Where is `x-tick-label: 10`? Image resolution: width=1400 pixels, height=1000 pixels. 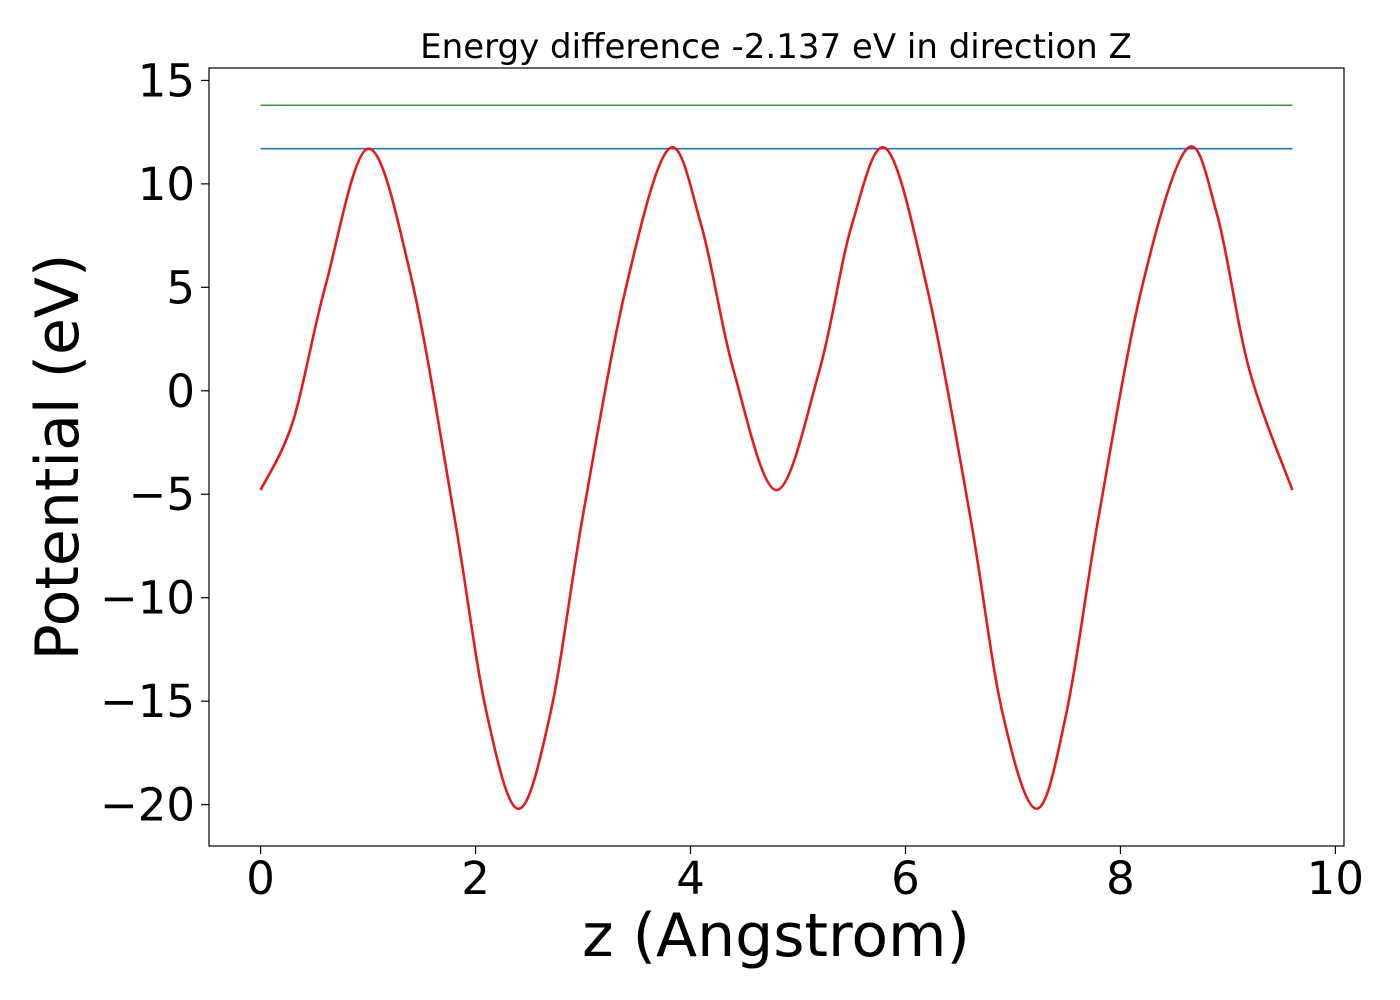
x-tick-label: 10 is located at coordinates (1335, 878).